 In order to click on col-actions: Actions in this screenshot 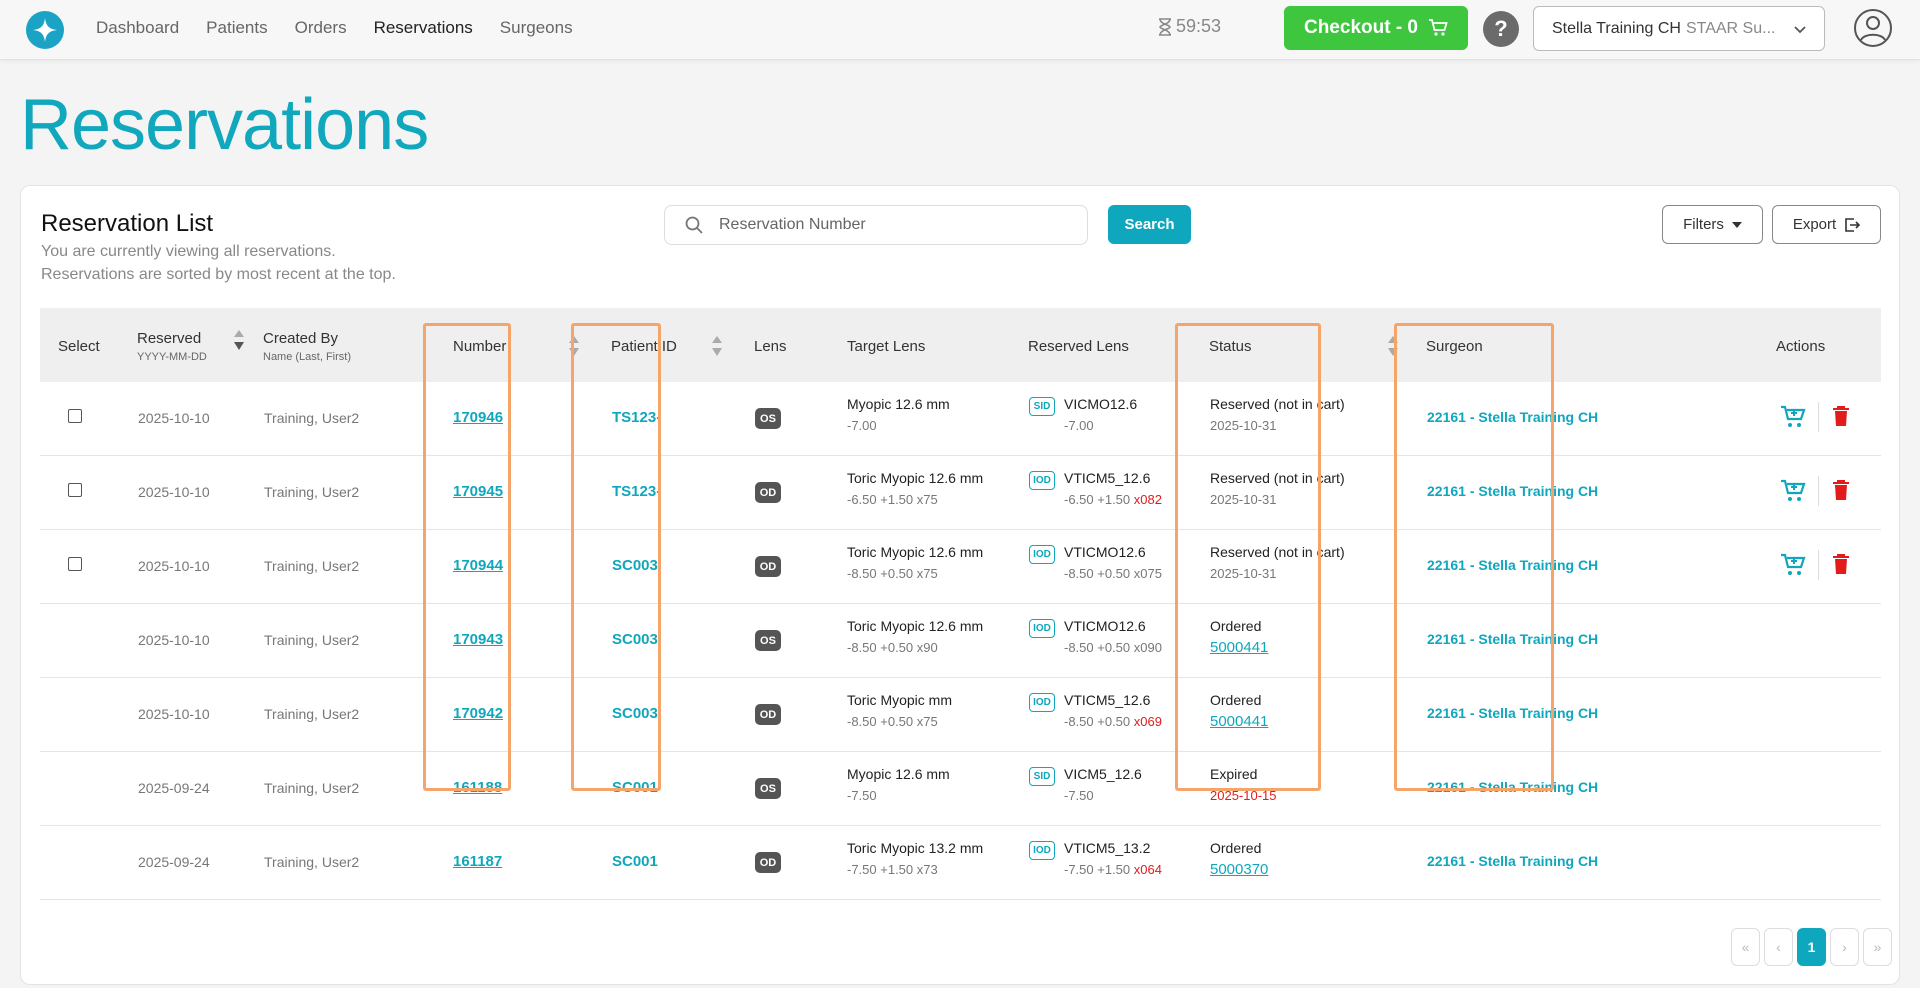, I will do `click(1801, 346)`.